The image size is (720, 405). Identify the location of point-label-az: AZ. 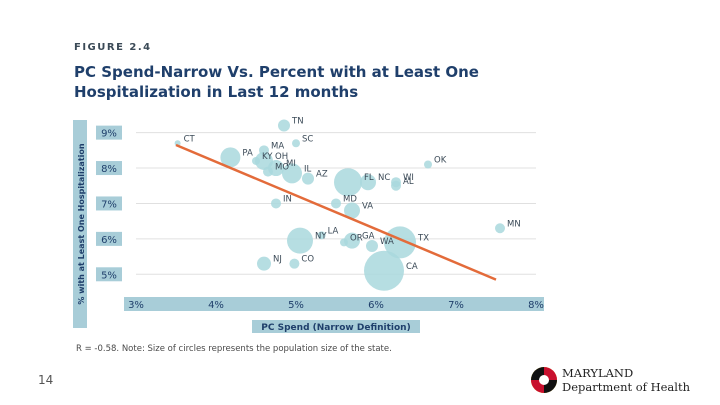
(322, 175).